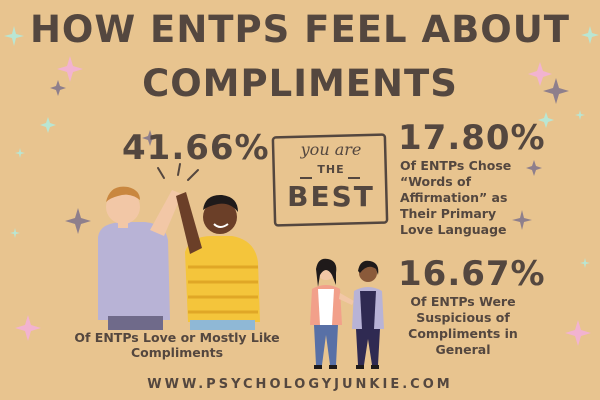 This screenshot has height=400, width=600. Describe the element at coordinates (300, 83) in the screenshot. I see `page-title-line-2: COMPLIMENTS` at that location.